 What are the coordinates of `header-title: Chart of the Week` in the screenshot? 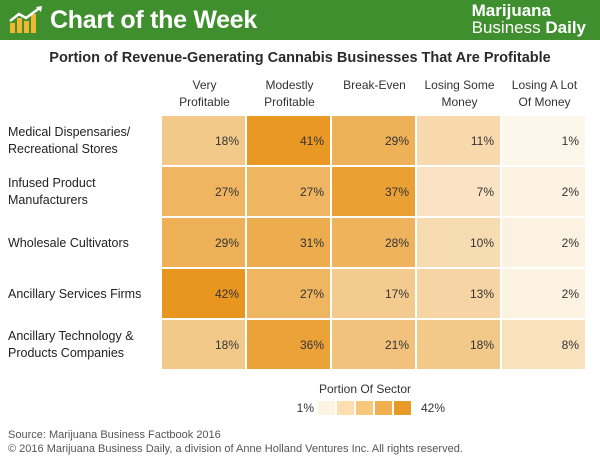 It's located at (153, 20).